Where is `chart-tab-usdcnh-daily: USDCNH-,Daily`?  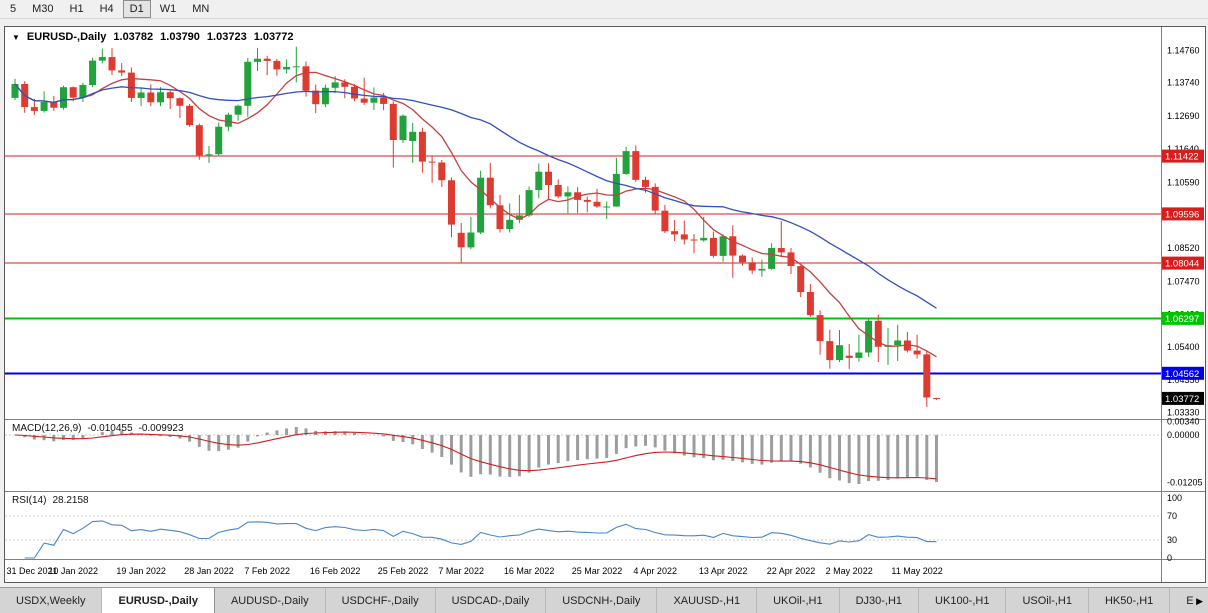 chart-tab-usdcnh-daily: USDCNH-,Daily is located at coordinates (602, 600).